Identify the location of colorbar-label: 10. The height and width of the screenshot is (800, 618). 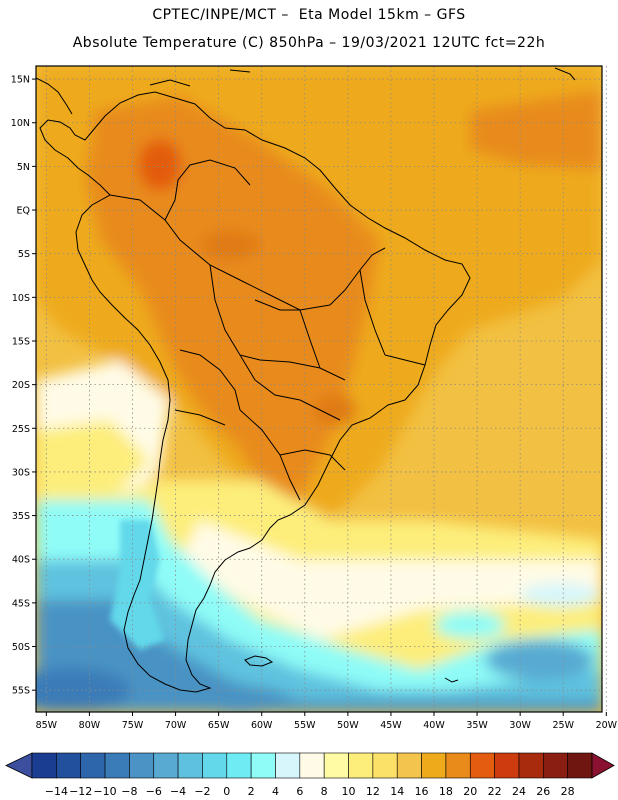
(349, 791).